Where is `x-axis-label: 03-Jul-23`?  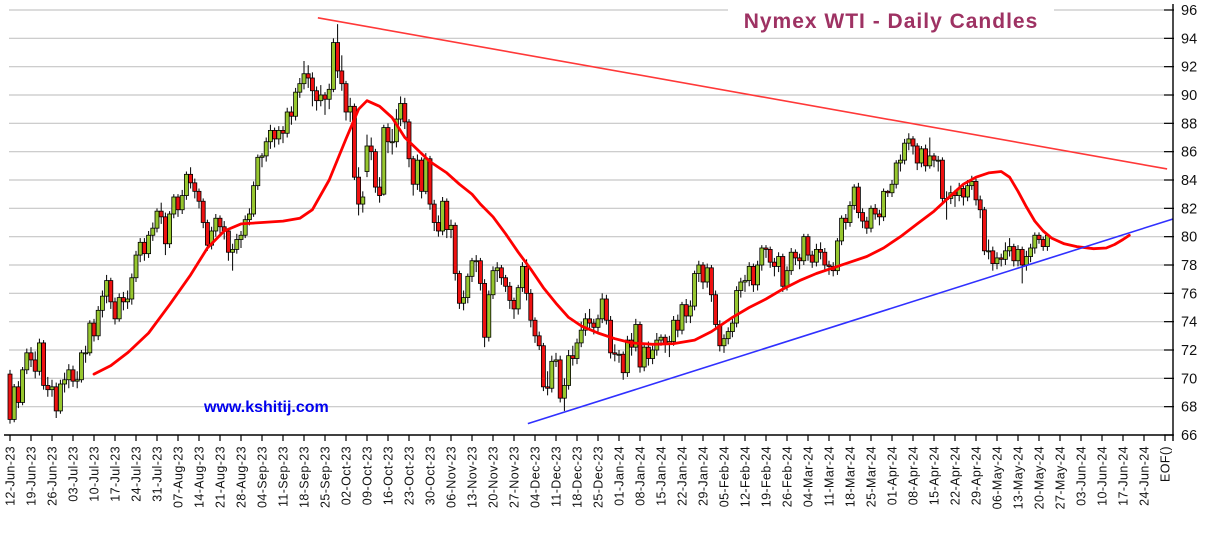
x-axis-label: 03-Jul-23 is located at coordinates (74, 474).